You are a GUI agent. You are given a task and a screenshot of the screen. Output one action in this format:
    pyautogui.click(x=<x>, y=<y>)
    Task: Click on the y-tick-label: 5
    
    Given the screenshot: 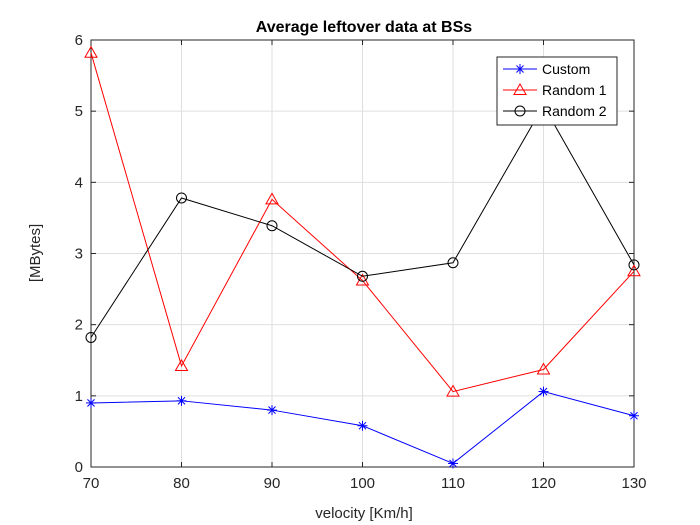 What is the action you would take?
    pyautogui.click(x=79, y=111)
    